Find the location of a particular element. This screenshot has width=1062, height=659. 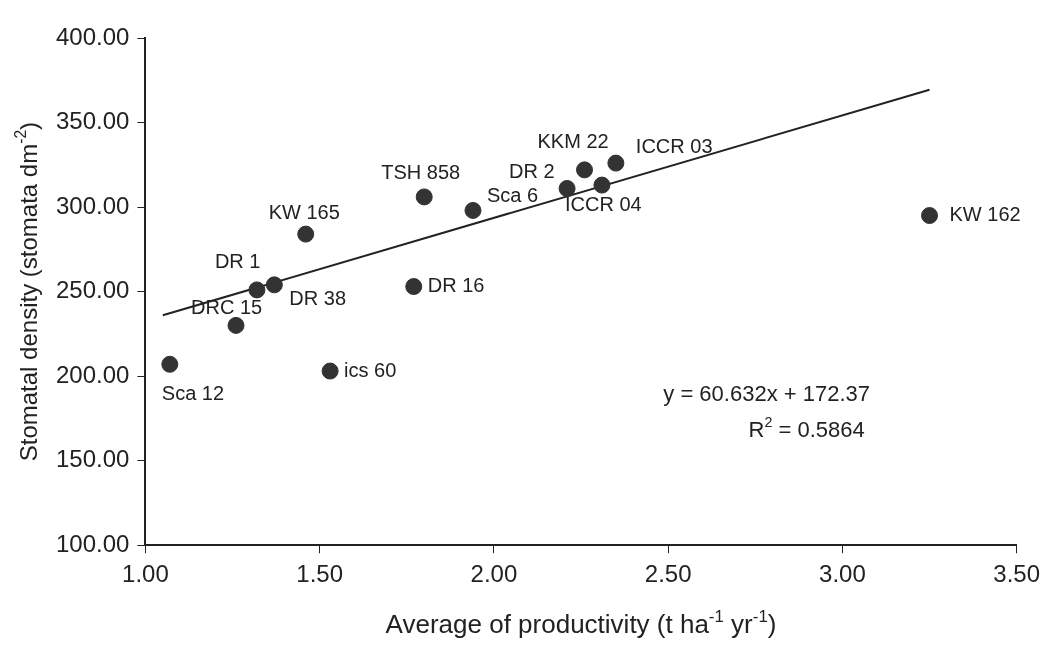

x-tick-label: 2.50 is located at coordinates (668, 574).